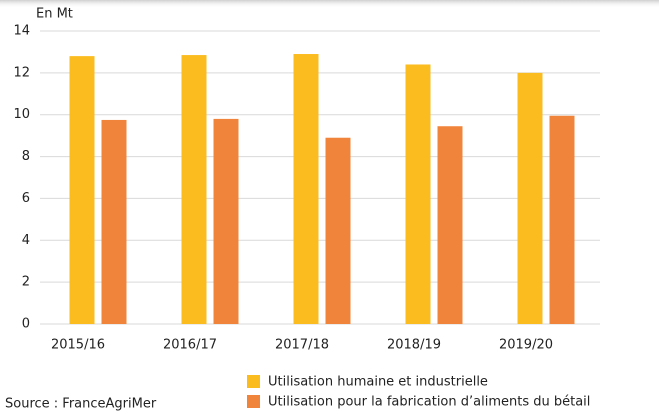 This screenshot has height=414, width=659. I want to click on y-tick-label: 4, so click(26, 240).